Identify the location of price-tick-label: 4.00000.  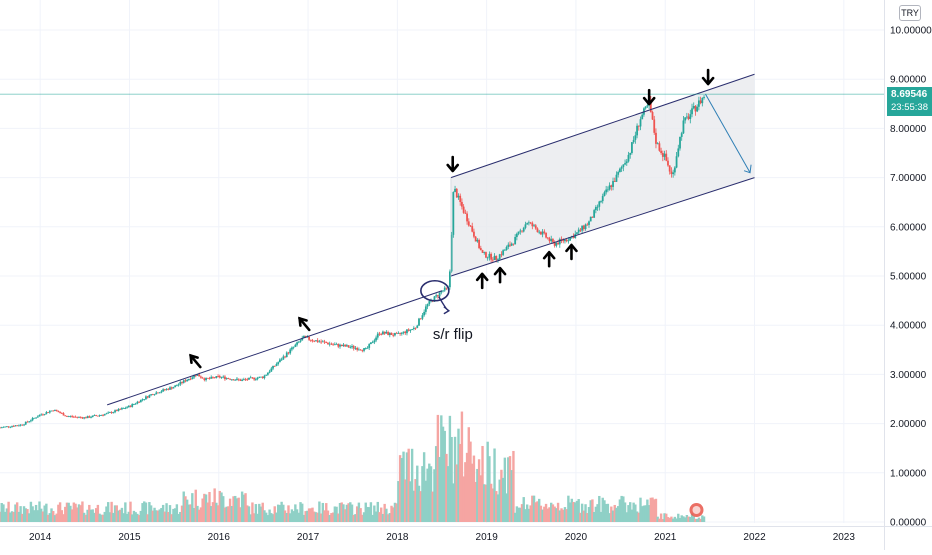
(908, 326).